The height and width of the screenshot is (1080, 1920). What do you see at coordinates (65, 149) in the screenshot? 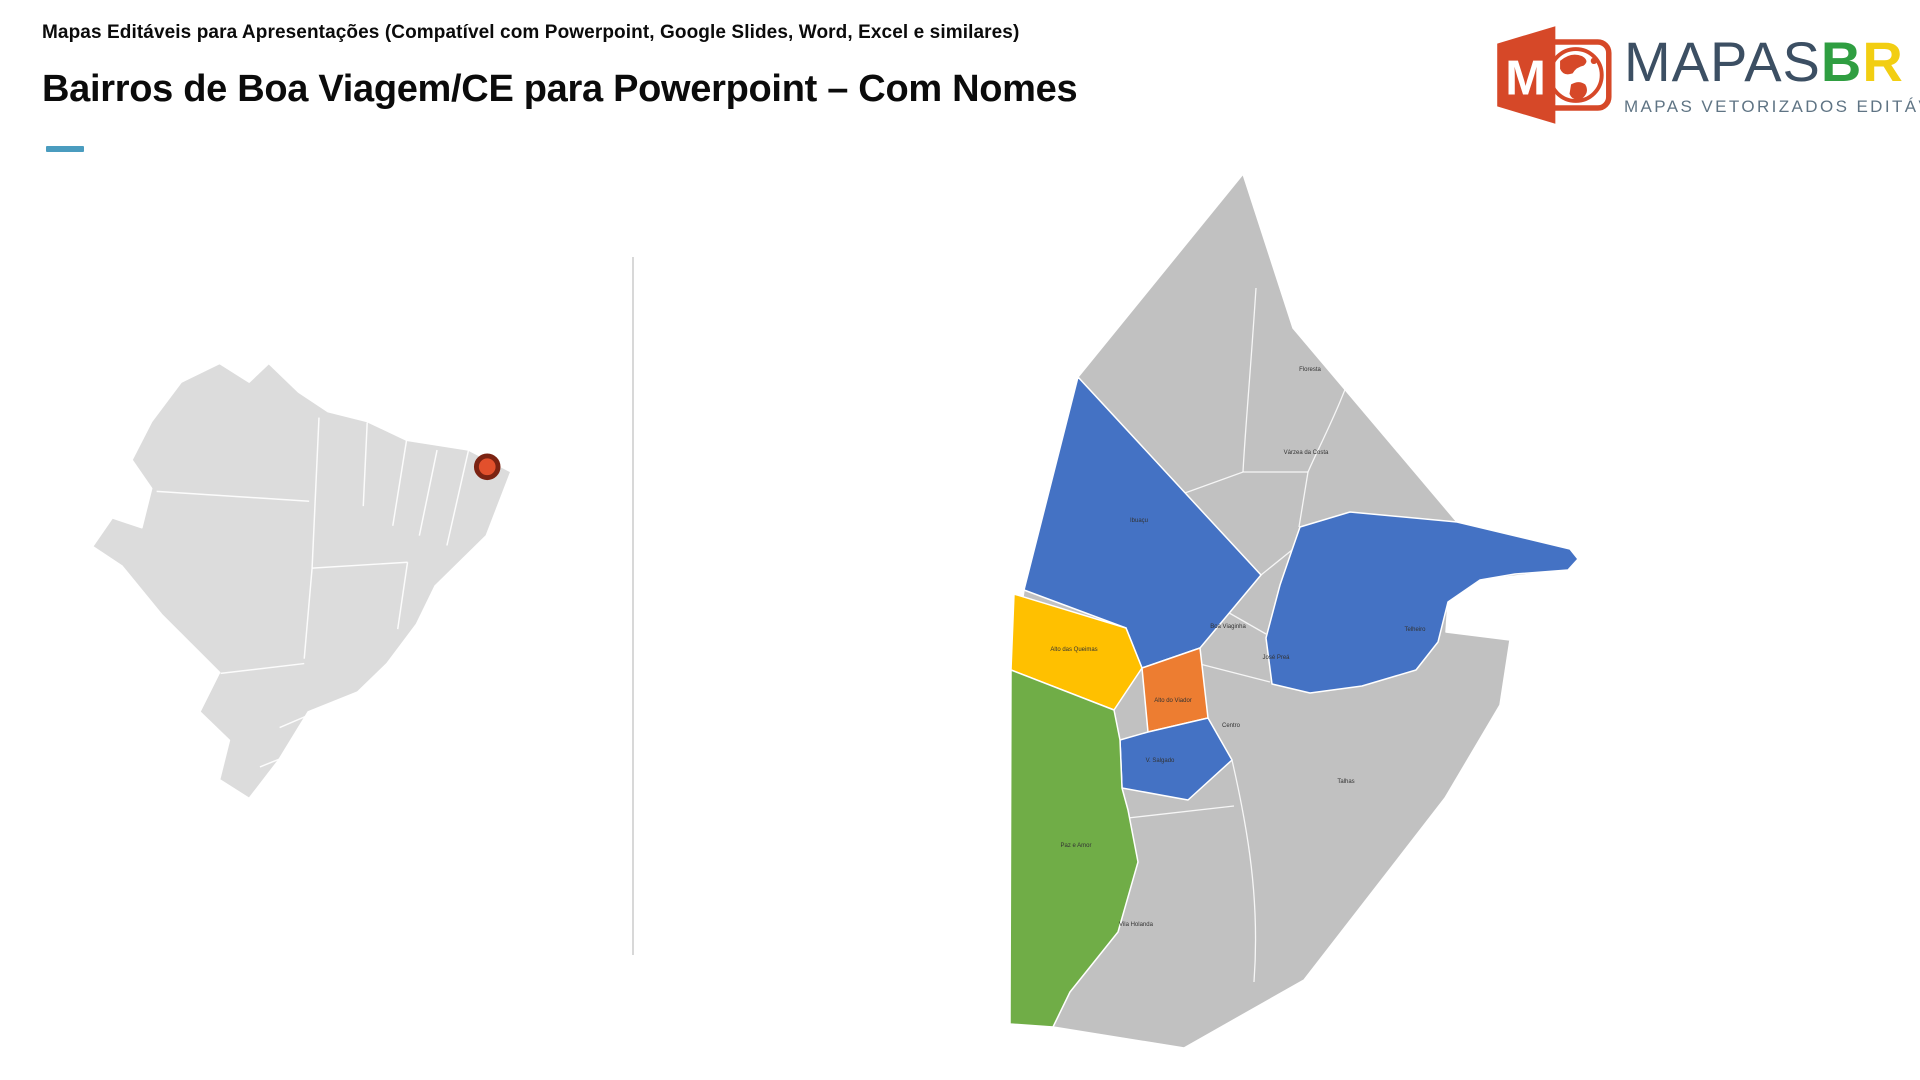
I see `title-accent-dash` at bounding box center [65, 149].